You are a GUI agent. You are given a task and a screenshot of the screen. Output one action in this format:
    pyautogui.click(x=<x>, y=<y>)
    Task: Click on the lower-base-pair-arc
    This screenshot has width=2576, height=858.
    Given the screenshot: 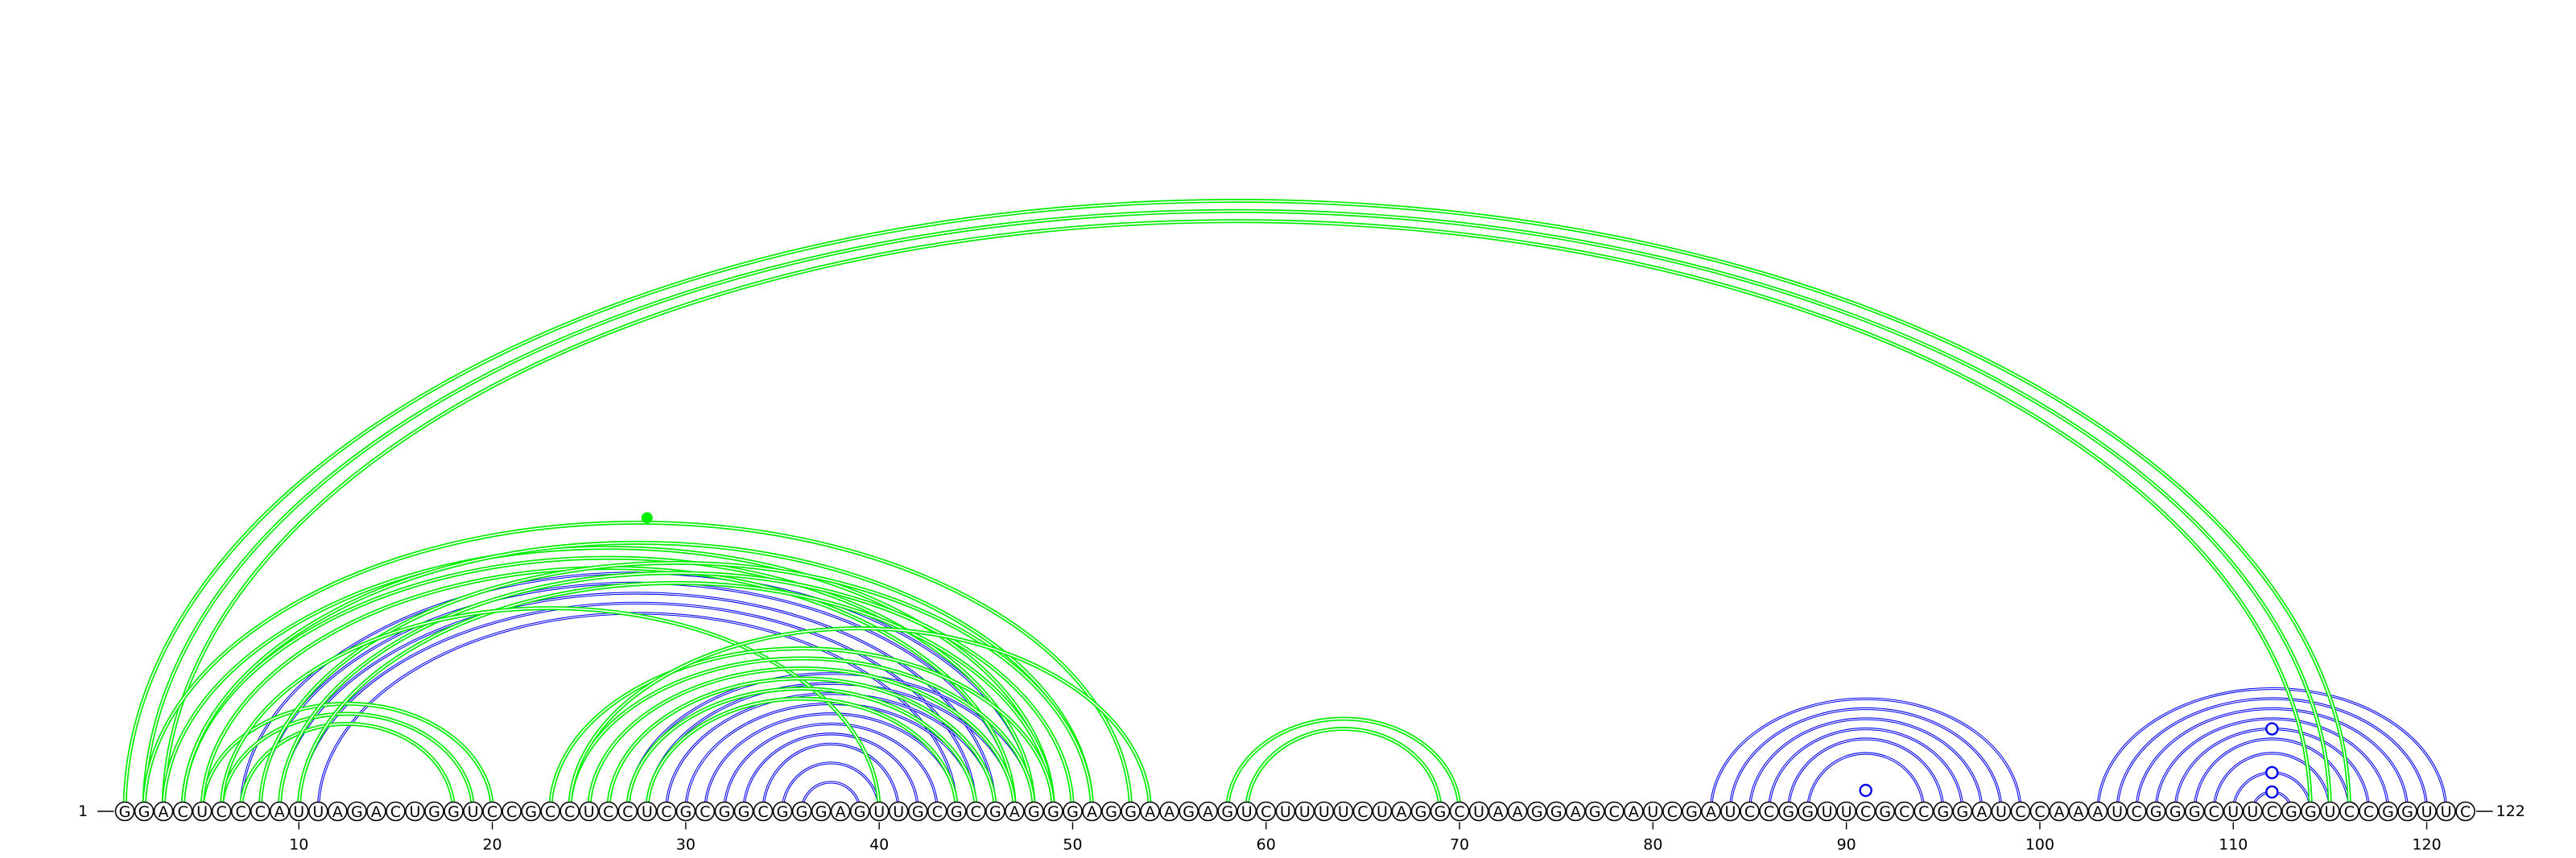 What is the action you would take?
    pyautogui.click(x=1865, y=774)
    